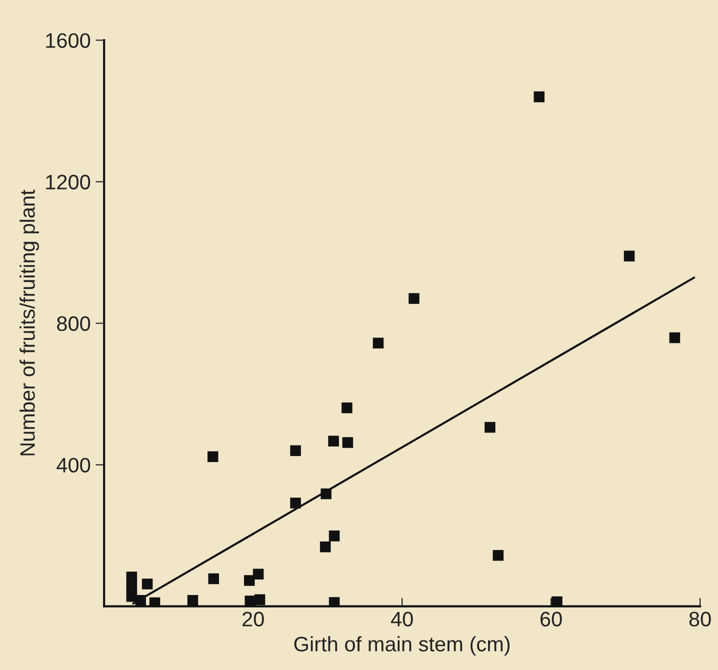 This screenshot has height=670, width=718. Describe the element at coordinates (700, 619) in the screenshot. I see `x-tick-label: 80` at that location.